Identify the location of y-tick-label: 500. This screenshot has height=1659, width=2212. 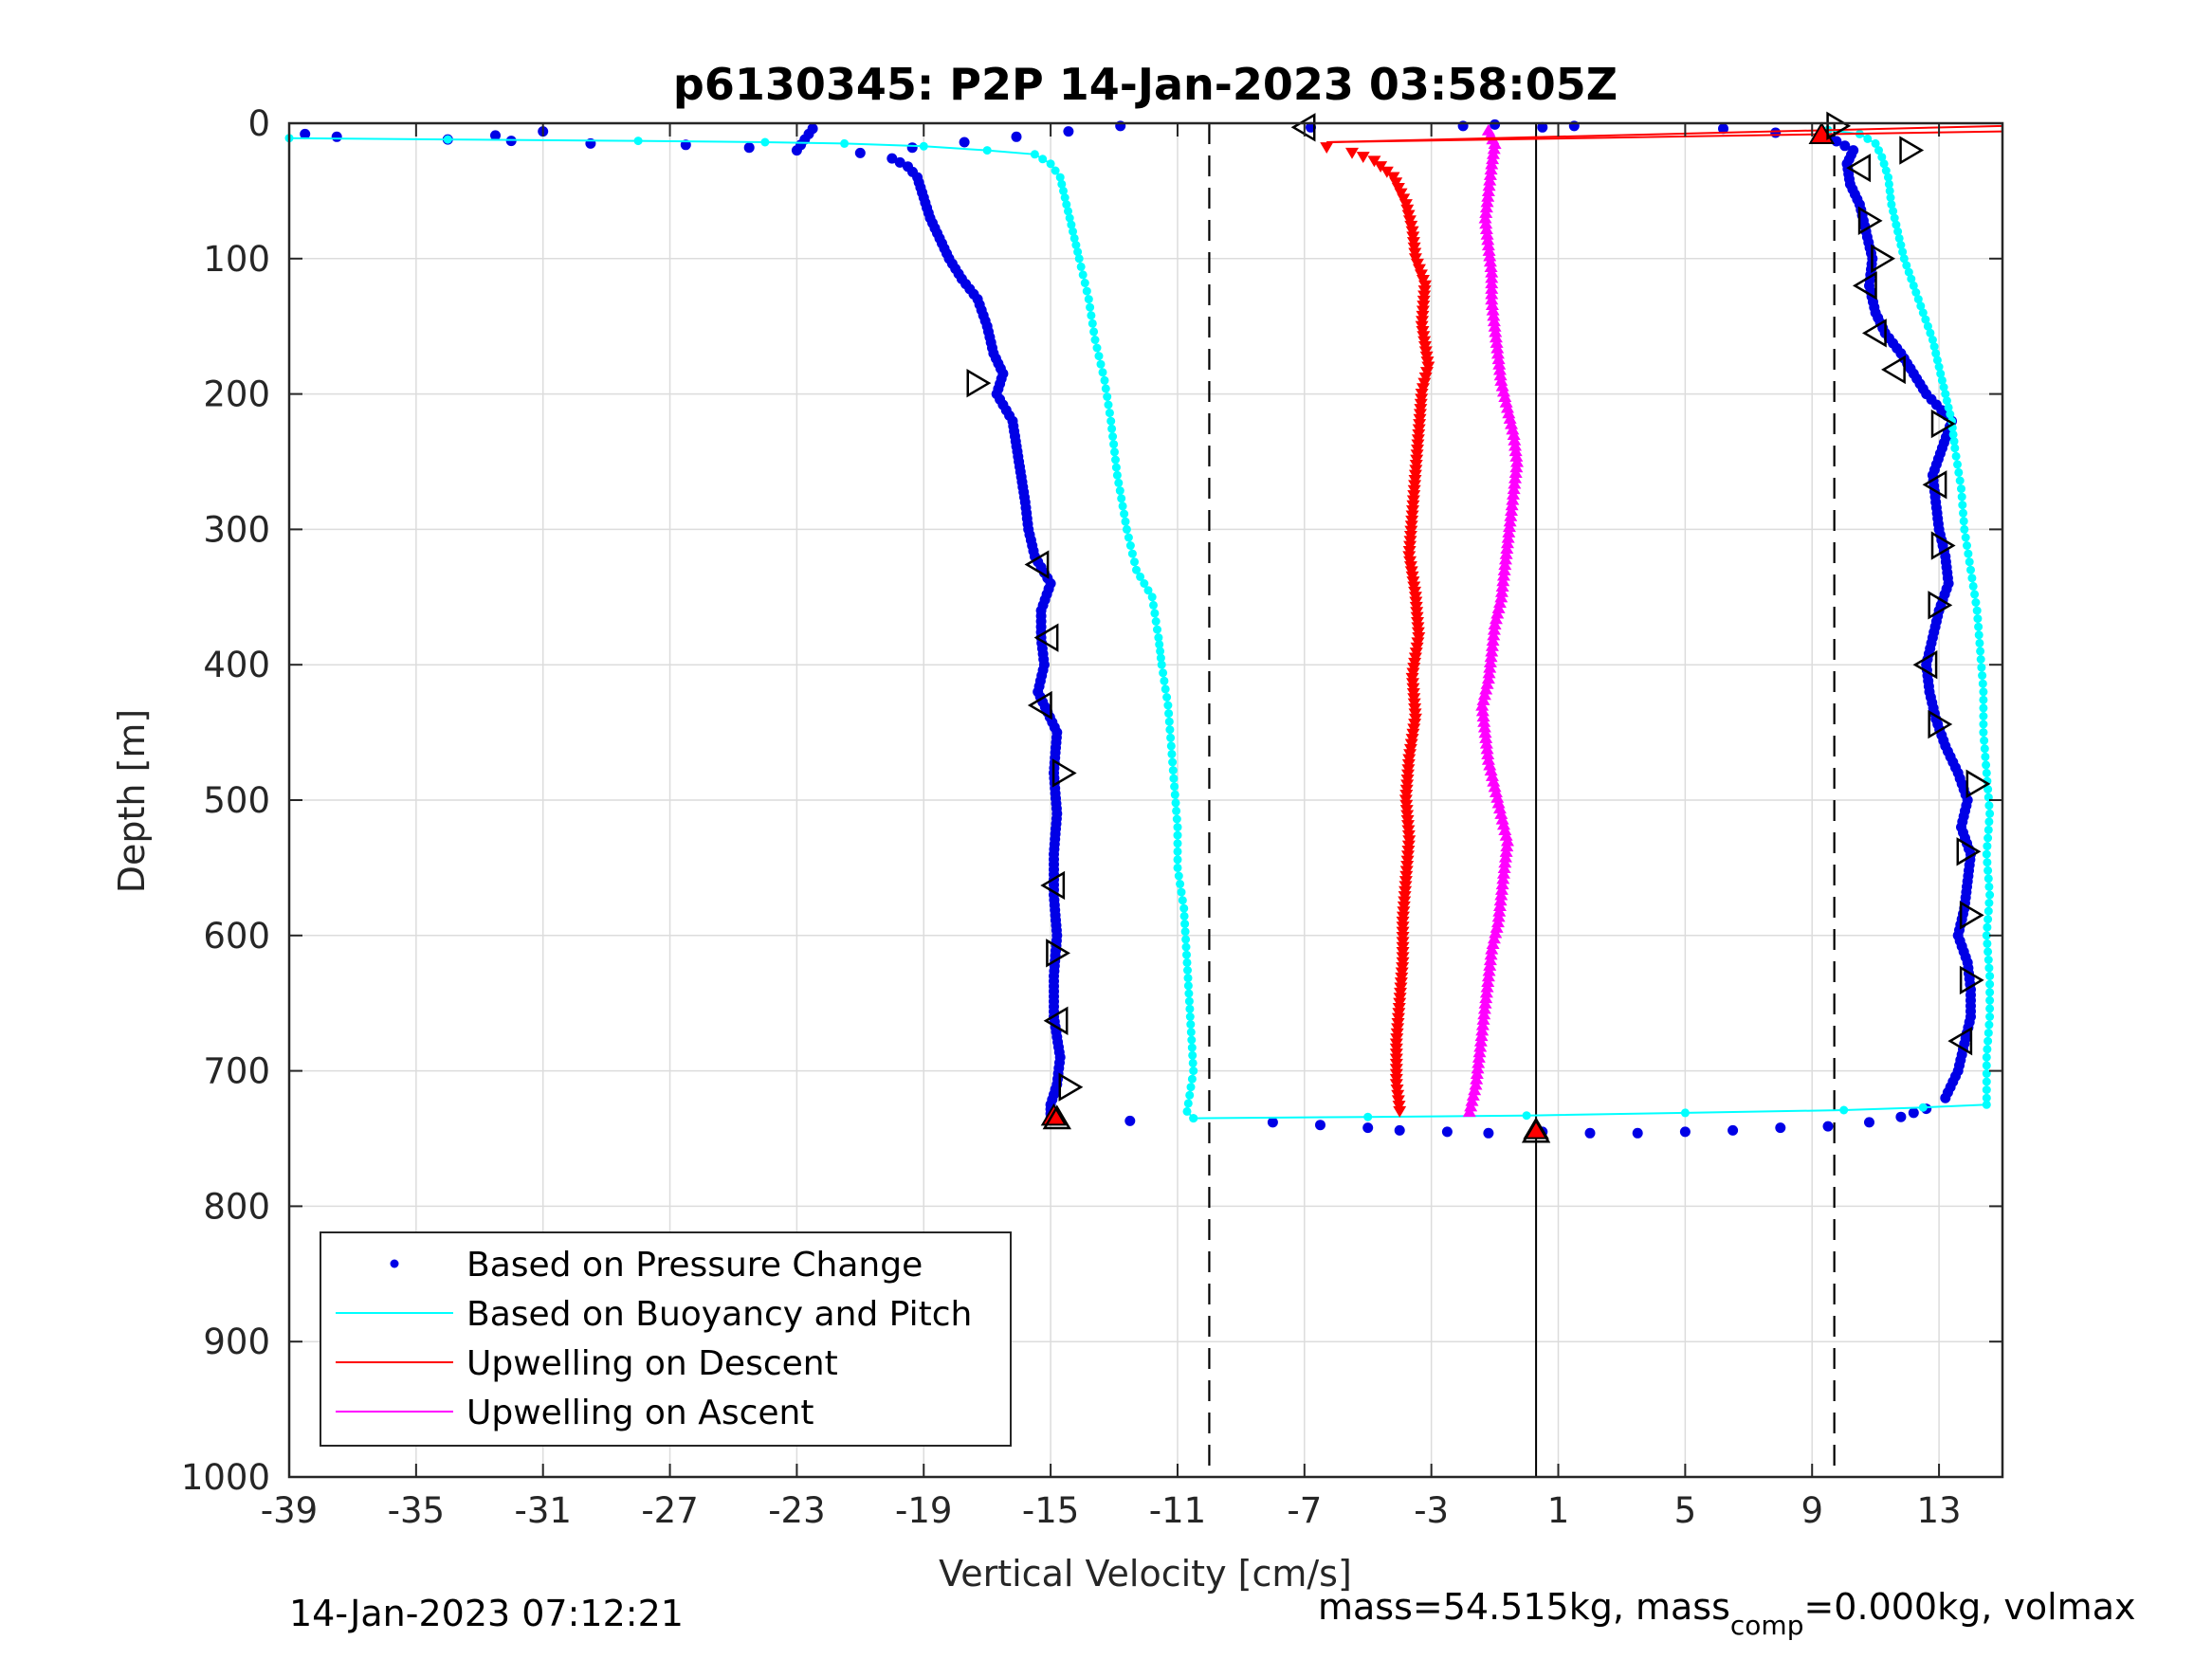
(236, 800).